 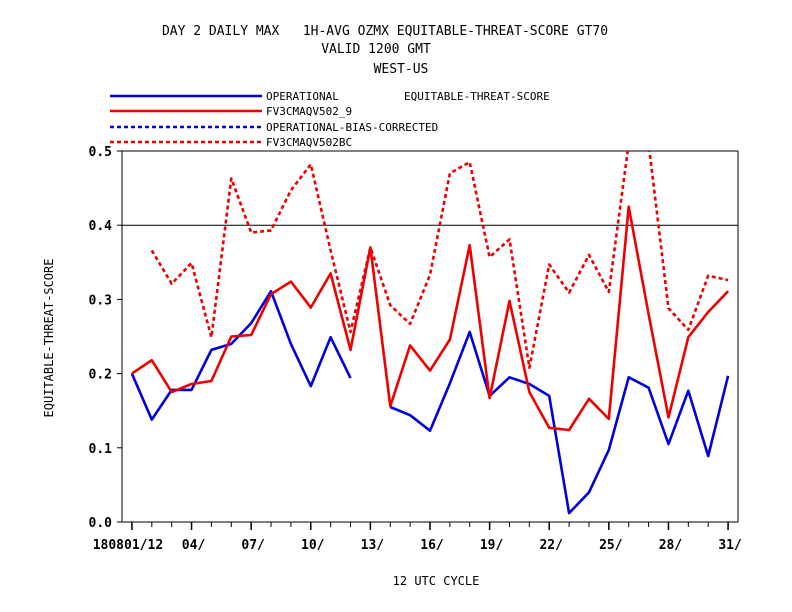 I want to click on x-tick-label: 07/, so click(x=253, y=545).